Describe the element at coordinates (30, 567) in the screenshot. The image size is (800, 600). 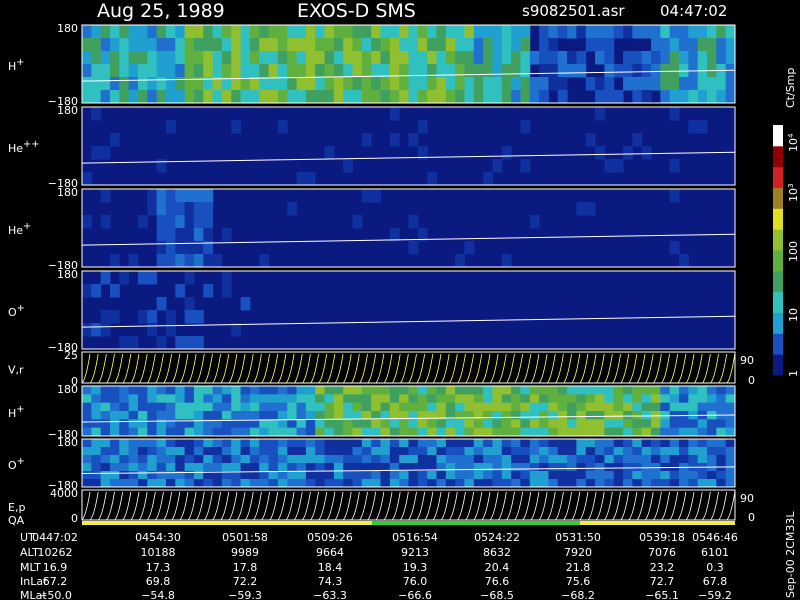
I see `row-name: MLT` at that location.